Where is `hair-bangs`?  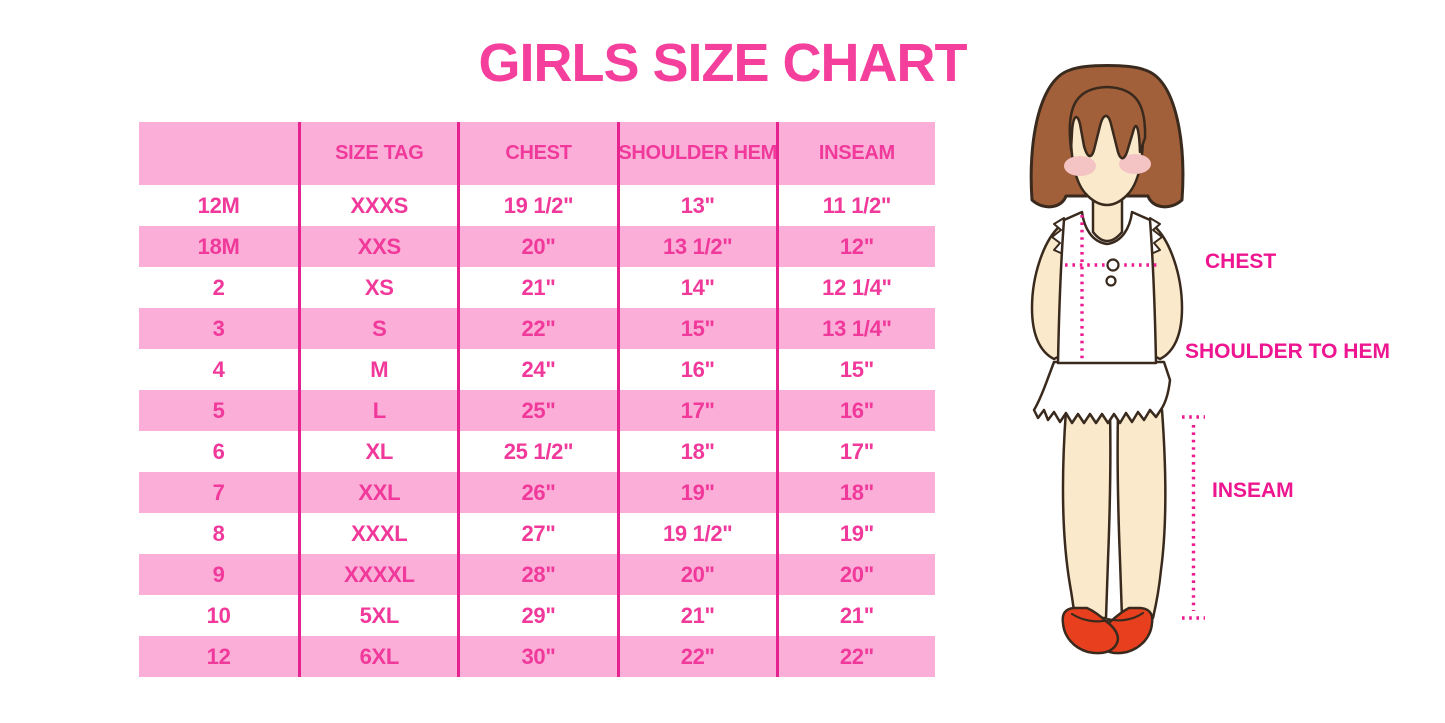 hair-bangs is located at coordinates (1107, 122).